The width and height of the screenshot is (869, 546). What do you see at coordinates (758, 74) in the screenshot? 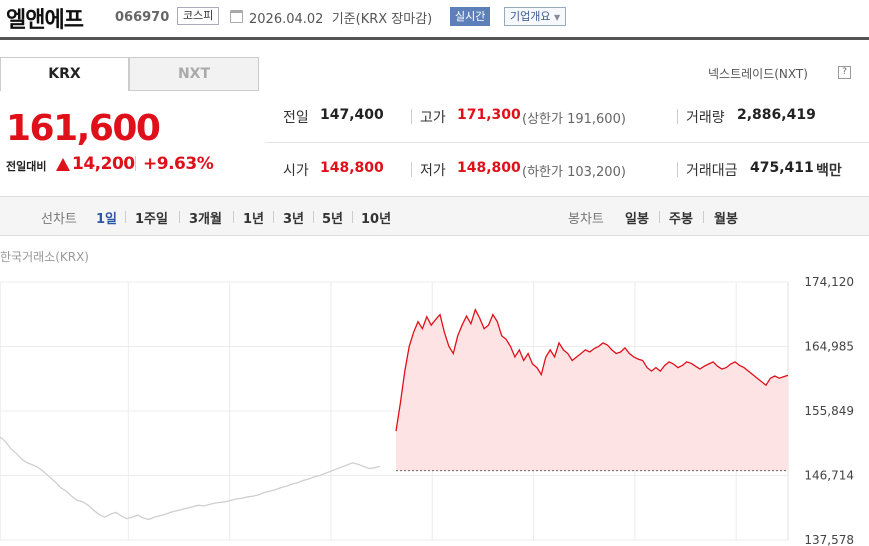
I see `nxt-link: 넥스트레이드(NXT)` at bounding box center [758, 74].